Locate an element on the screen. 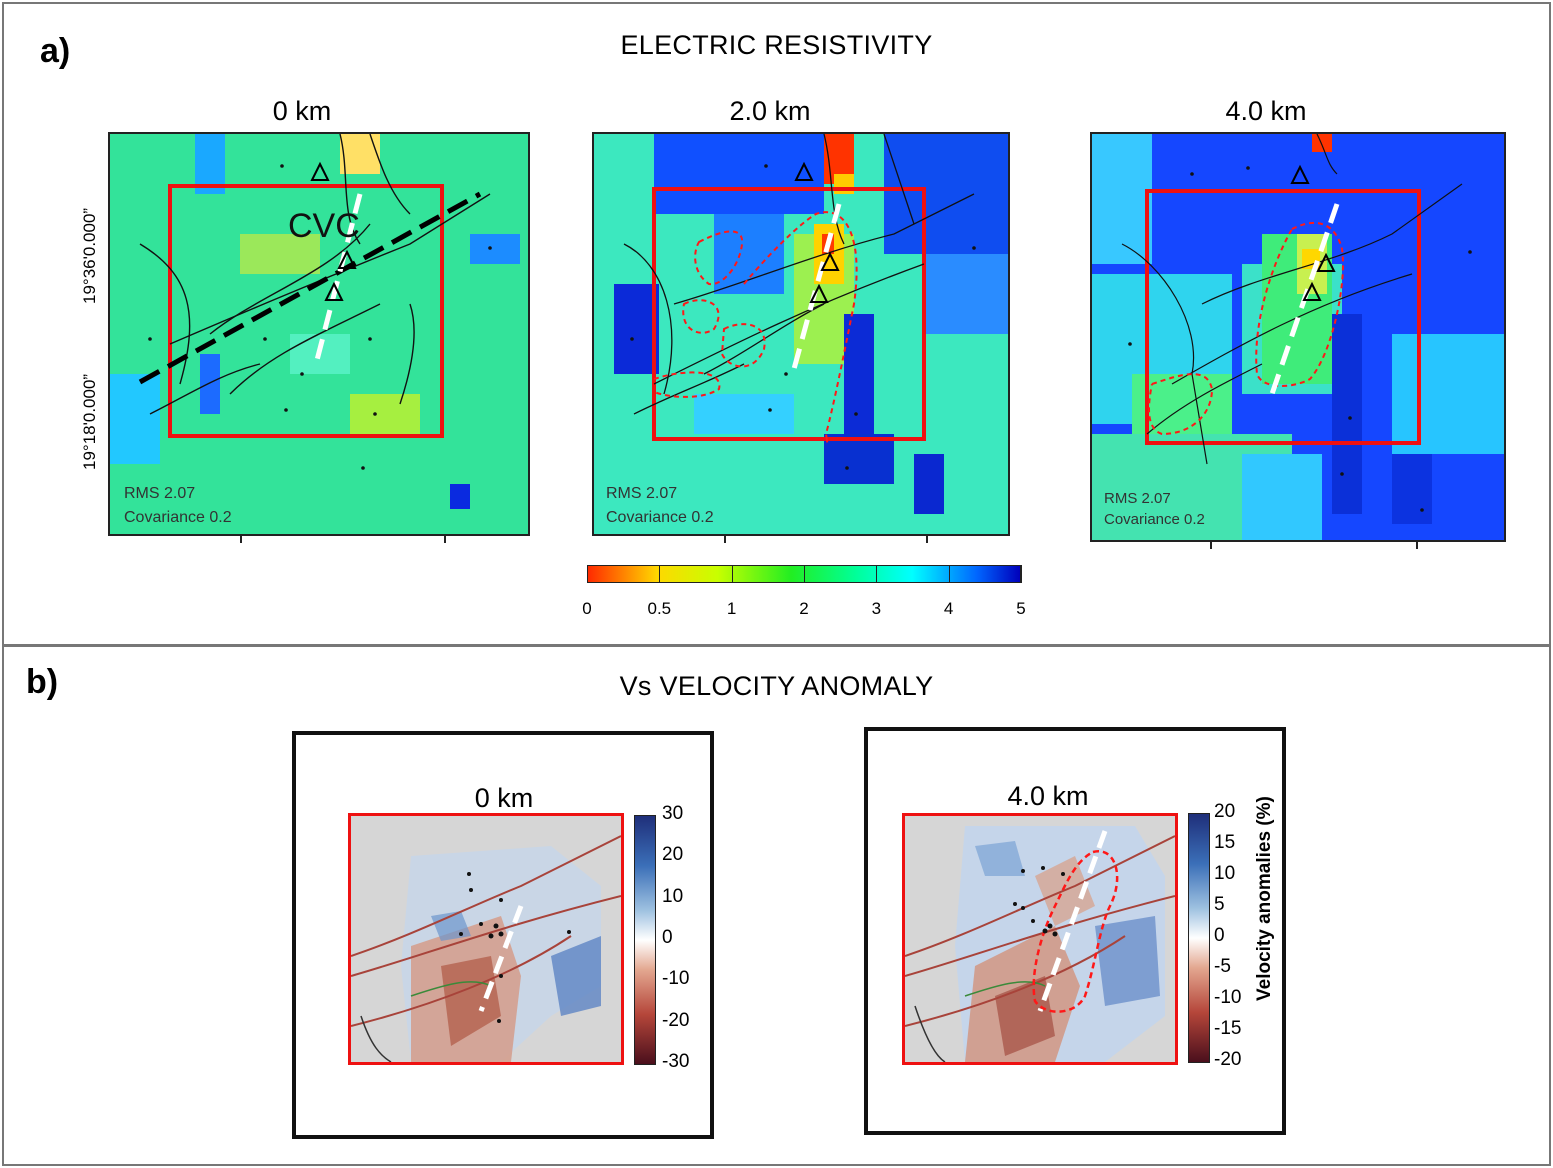 The image size is (1553, 1168). velocity-tick-label: 30 is located at coordinates (673, 813).